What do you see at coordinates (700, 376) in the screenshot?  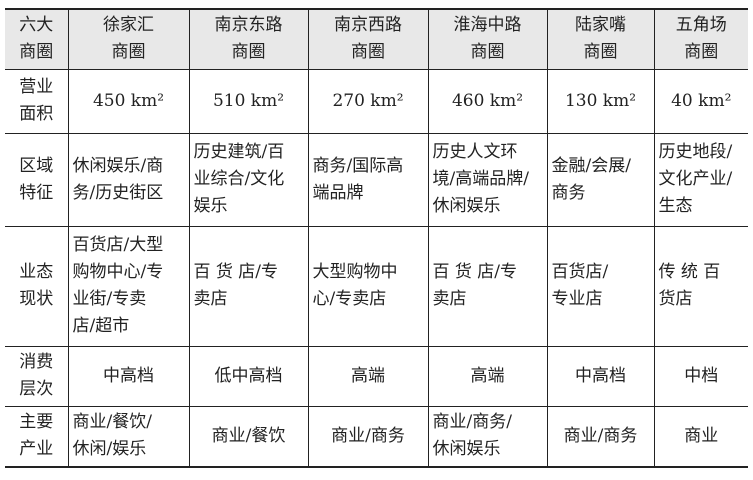 I see `table-cell: 中档` at bounding box center [700, 376].